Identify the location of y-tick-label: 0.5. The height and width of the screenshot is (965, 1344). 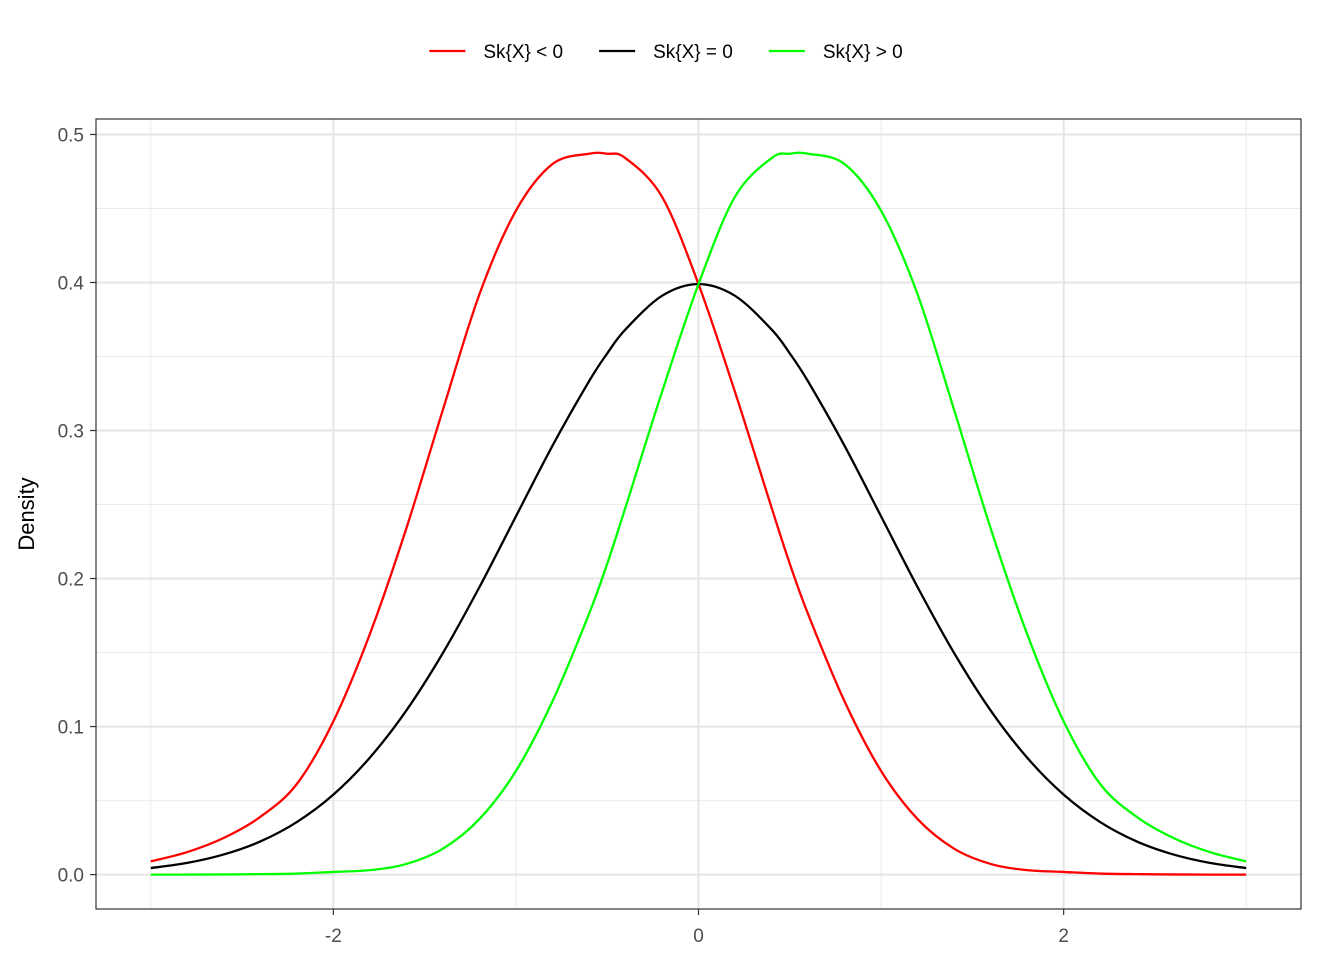
(71, 135).